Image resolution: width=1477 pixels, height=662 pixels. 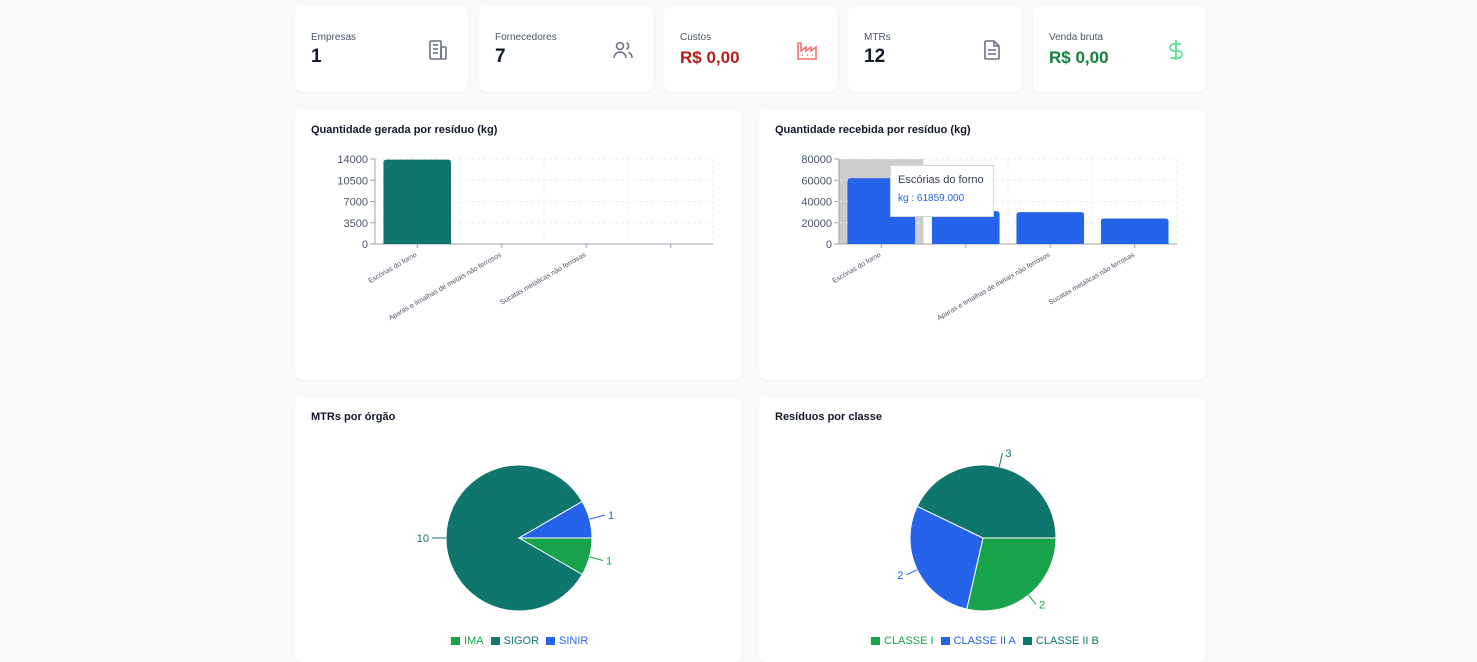 What do you see at coordinates (816, 181) in the screenshot?
I see `y-tick-label: 60000` at bounding box center [816, 181].